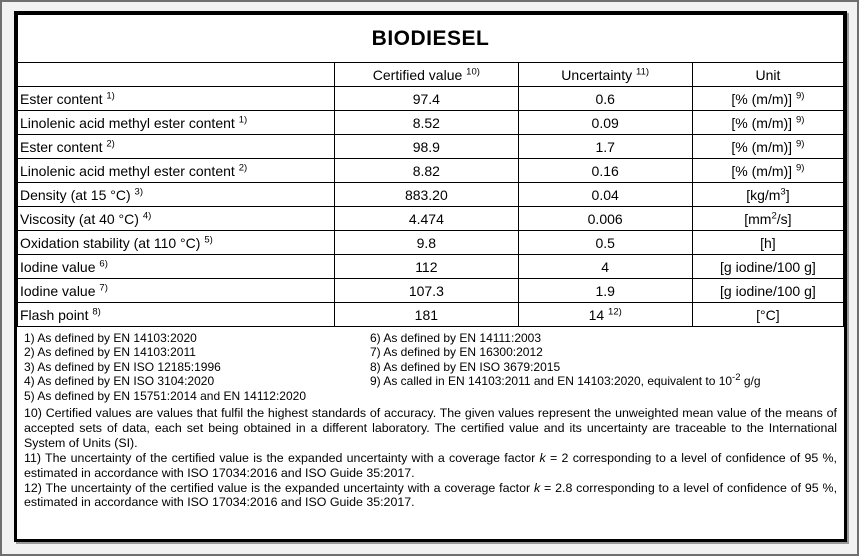  Describe the element at coordinates (103, 287) in the screenshot. I see `footnote-marker: 7)` at that location.